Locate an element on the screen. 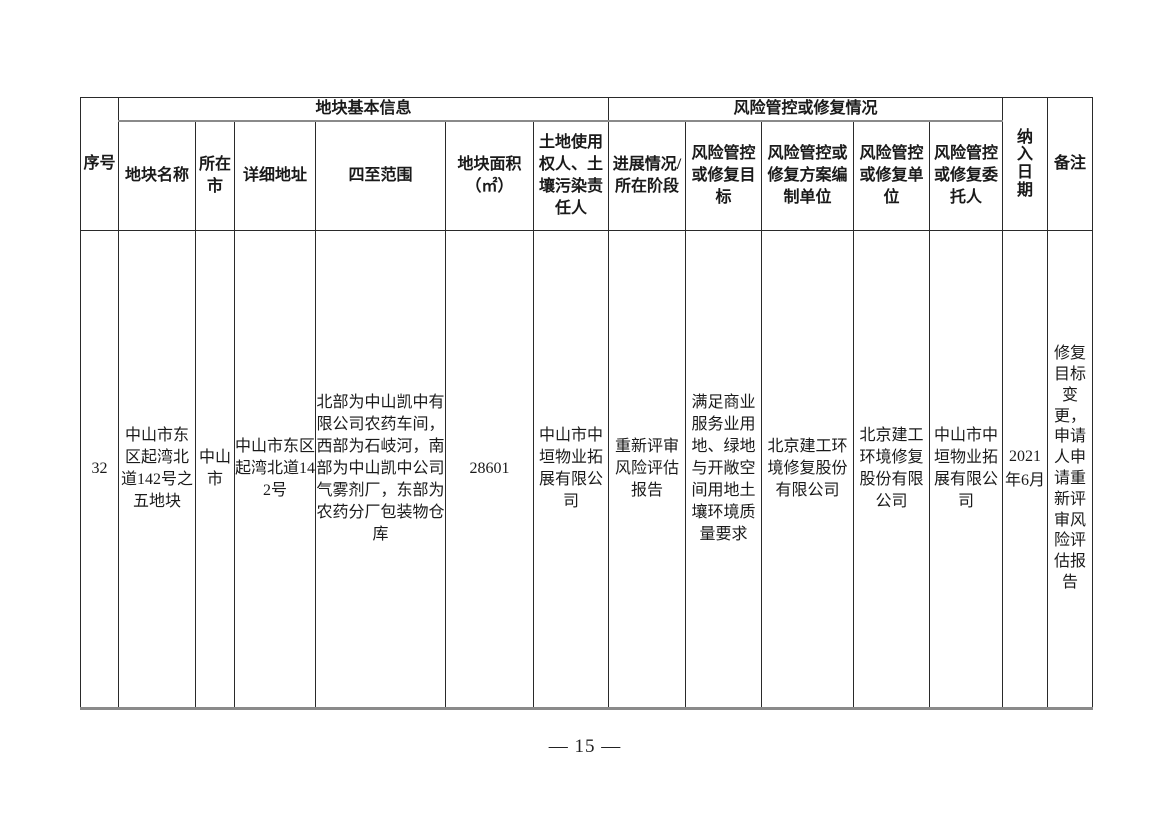 The height and width of the screenshot is (827, 1170). page-number: — 15 — is located at coordinates (585, 746).